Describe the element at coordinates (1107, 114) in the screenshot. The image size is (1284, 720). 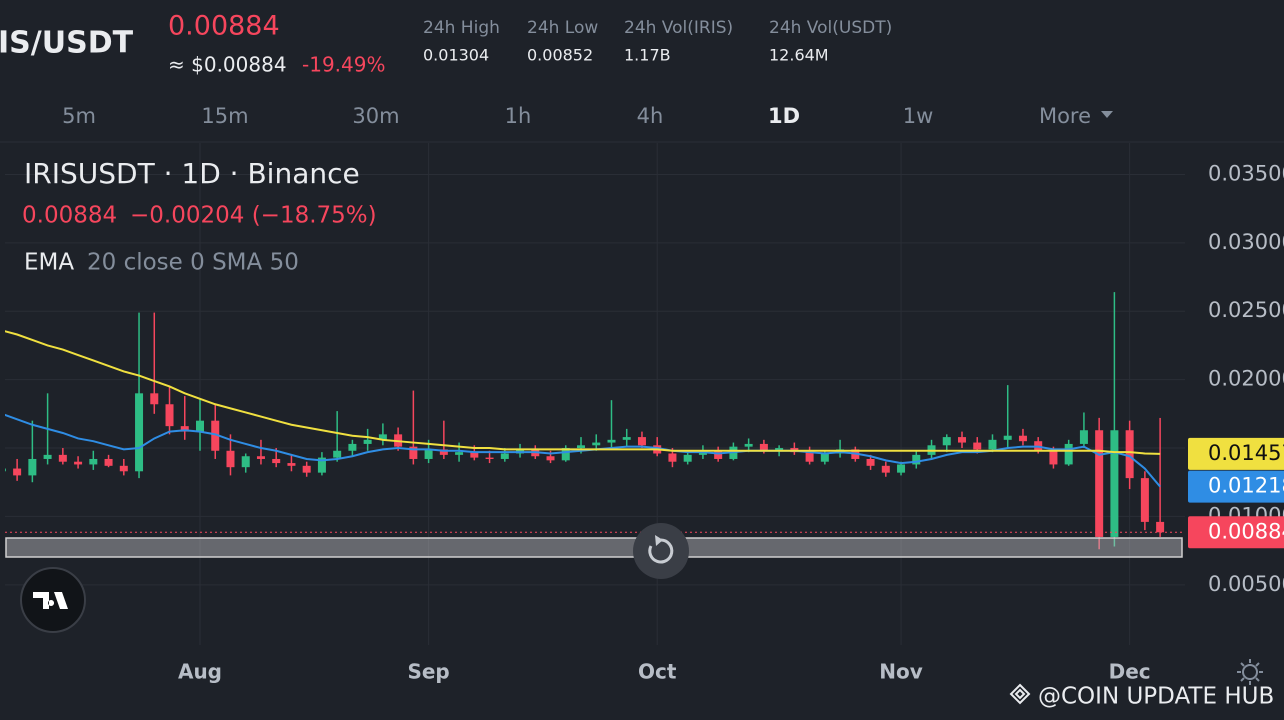
I see `more-caret` at that location.